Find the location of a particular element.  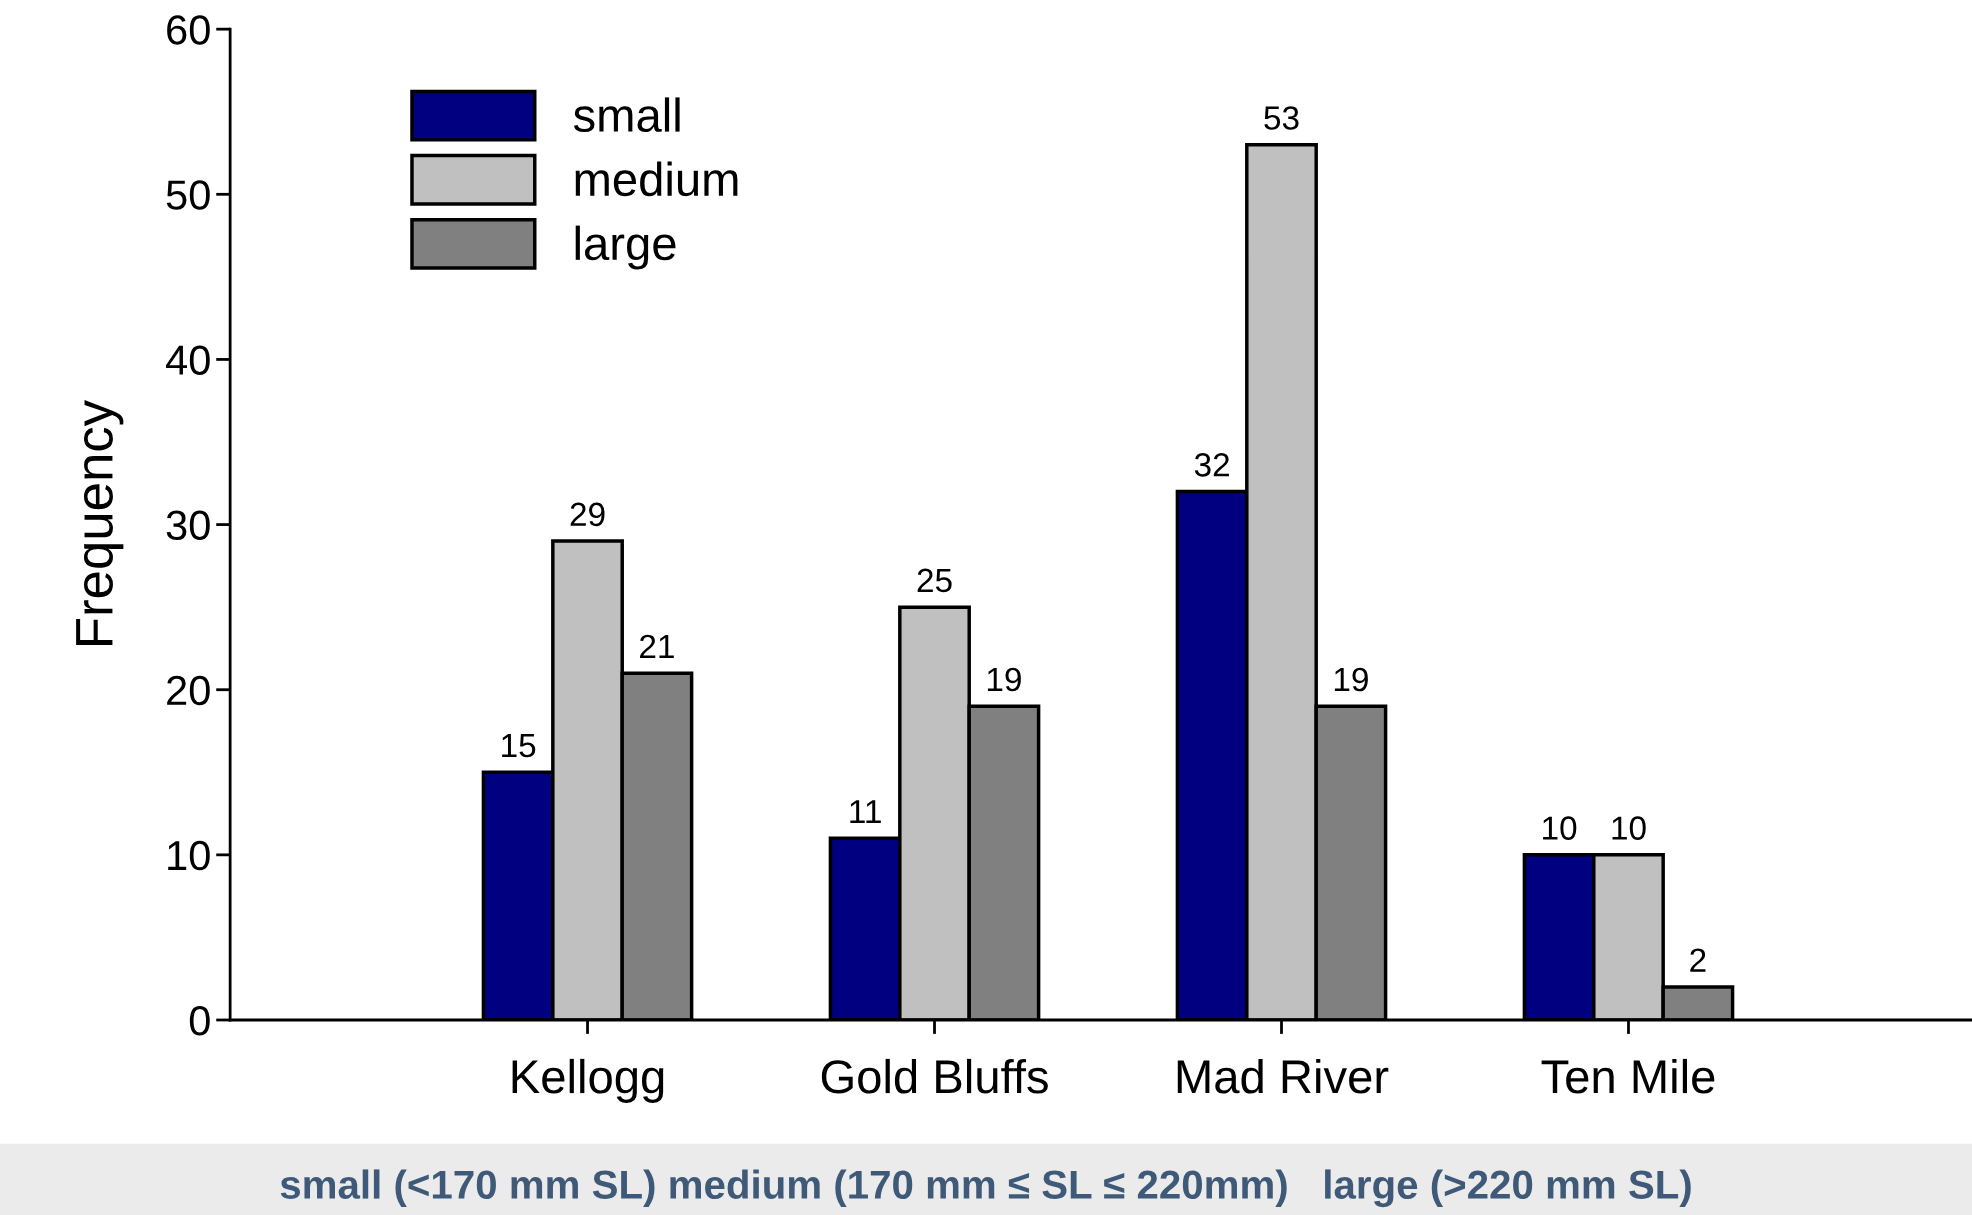

data-label: 32 is located at coordinates (1211, 465).